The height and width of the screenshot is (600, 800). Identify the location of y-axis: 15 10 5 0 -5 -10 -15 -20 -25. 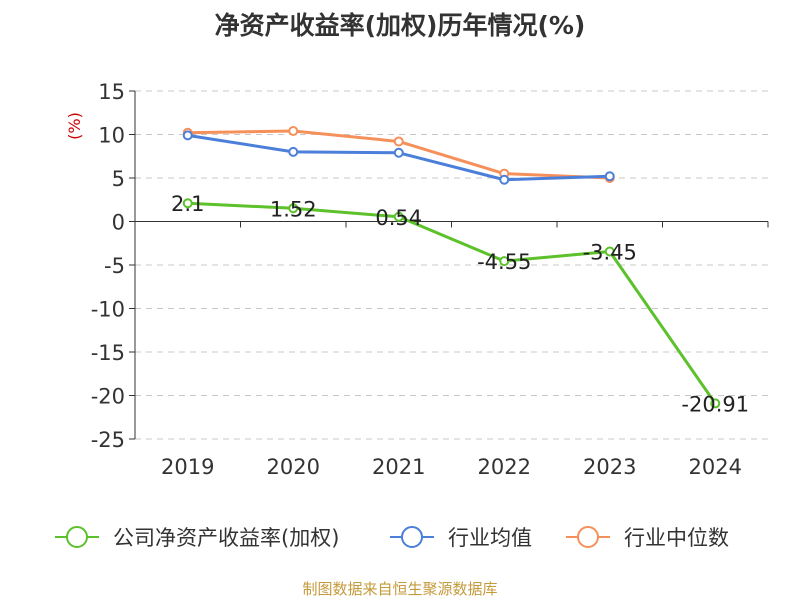
(113, 266).